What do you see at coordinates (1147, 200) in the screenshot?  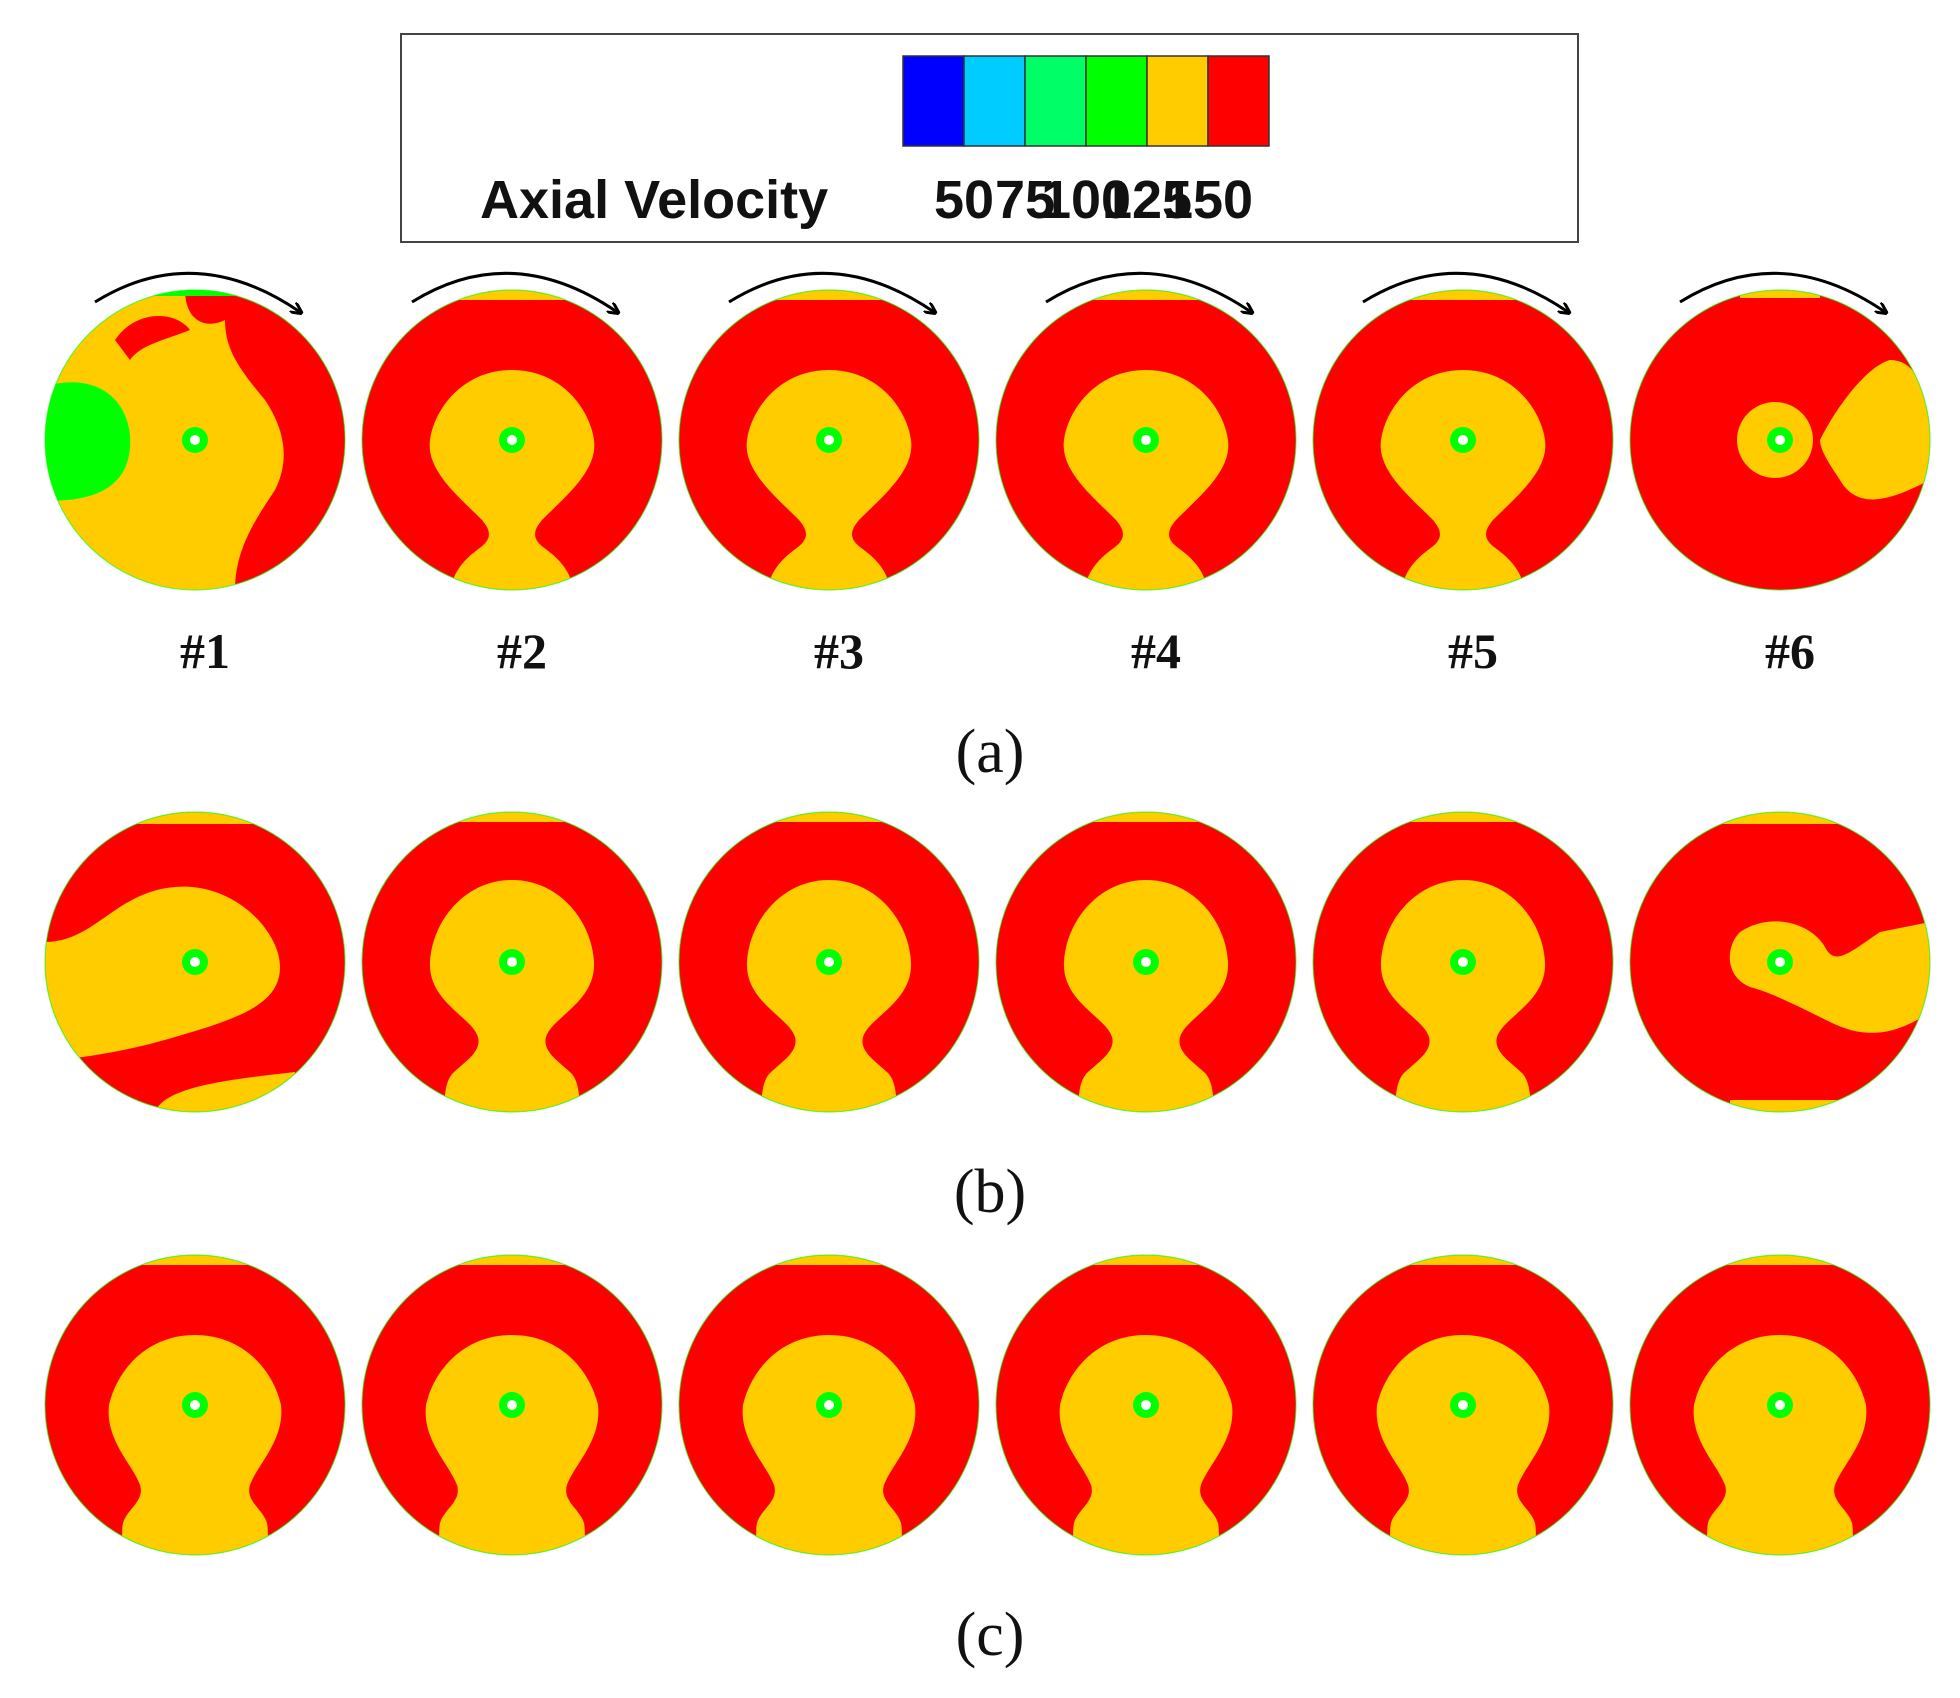 I see `legend-tick-label: 125` at bounding box center [1147, 200].